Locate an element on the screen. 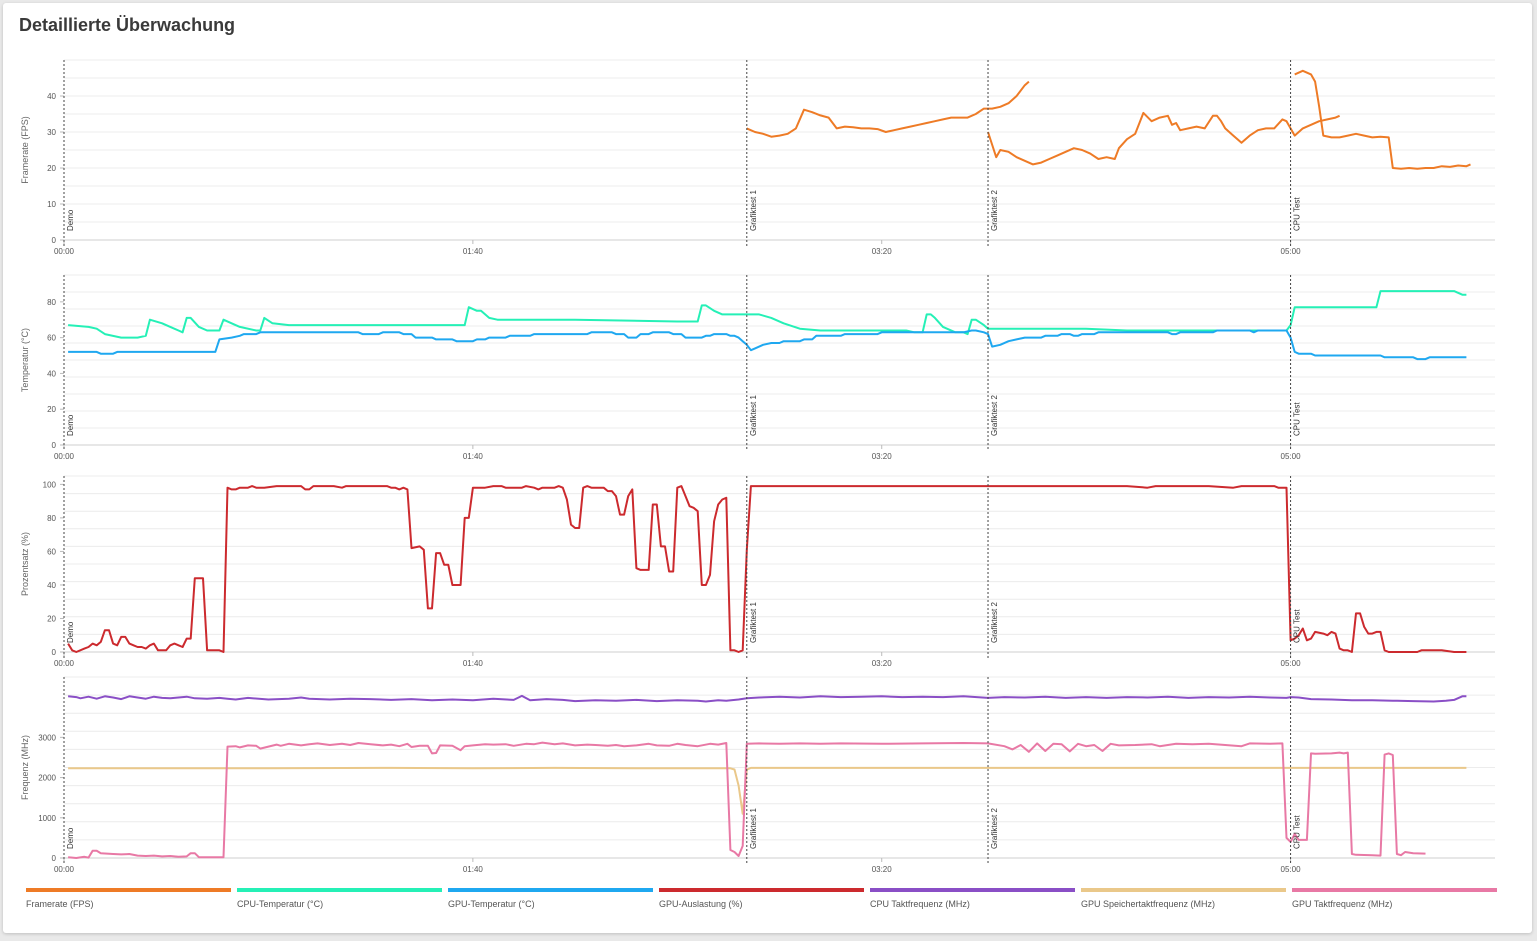 Image resolution: width=1537 pixels, height=941 pixels. legend-label: GPU Speichertaktfrequenz (MHz) is located at coordinates (1148, 904).